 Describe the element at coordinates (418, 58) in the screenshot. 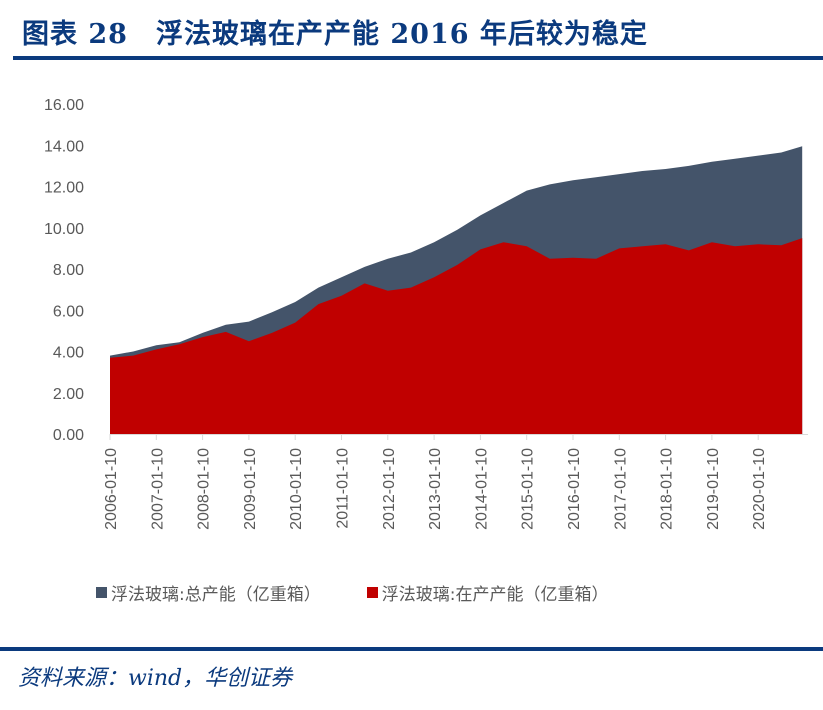

I see `title-divider` at that location.